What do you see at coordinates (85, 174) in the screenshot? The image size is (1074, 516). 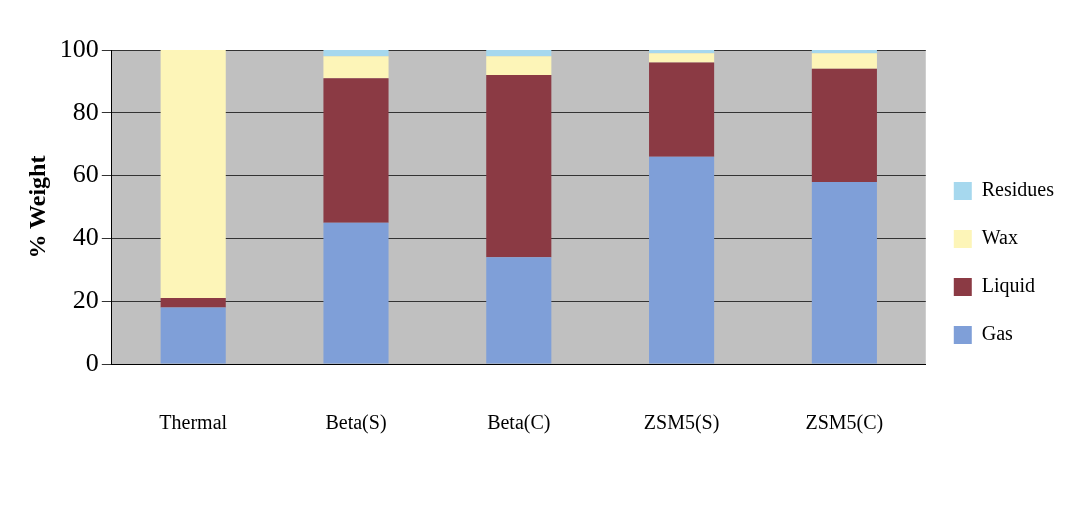 I see `y-tick-label: 60` at bounding box center [85, 174].